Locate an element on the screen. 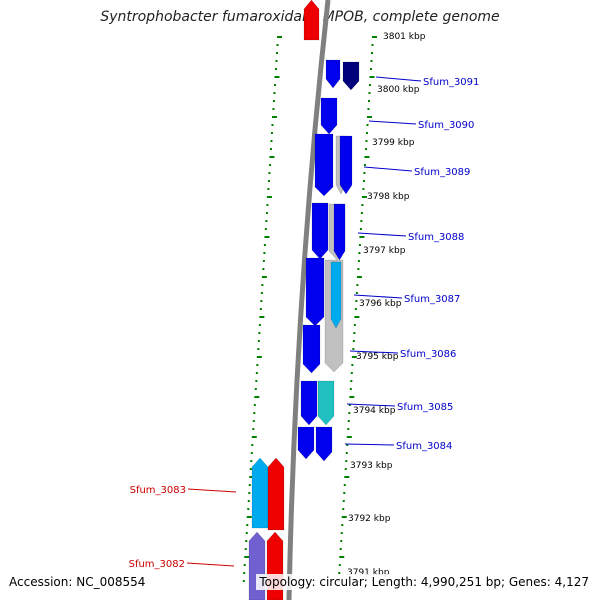  ruler-label: 3796 kbp is located at coordinates (380, 304).